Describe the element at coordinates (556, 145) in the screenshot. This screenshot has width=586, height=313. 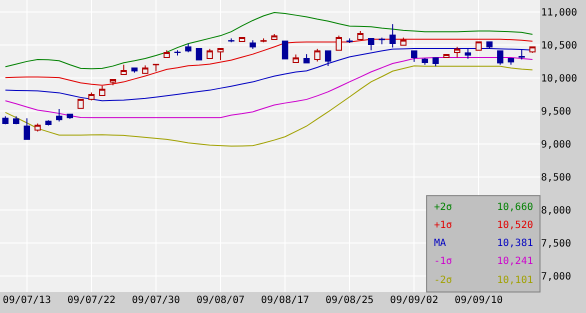
I see `y-tick-label: 9,000` at that location.